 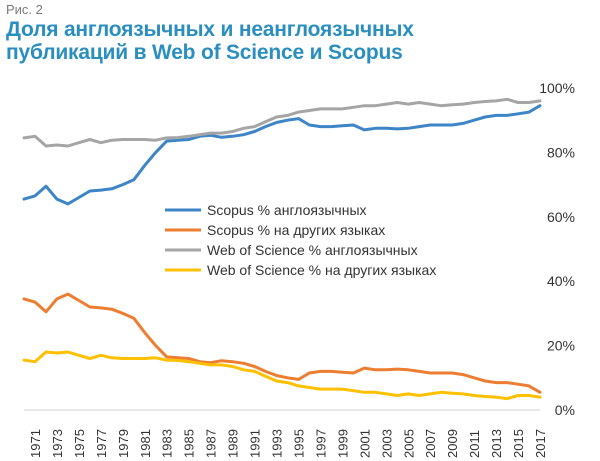 I want to click on x-tick-label: 1981, so click(x=145, y=443).